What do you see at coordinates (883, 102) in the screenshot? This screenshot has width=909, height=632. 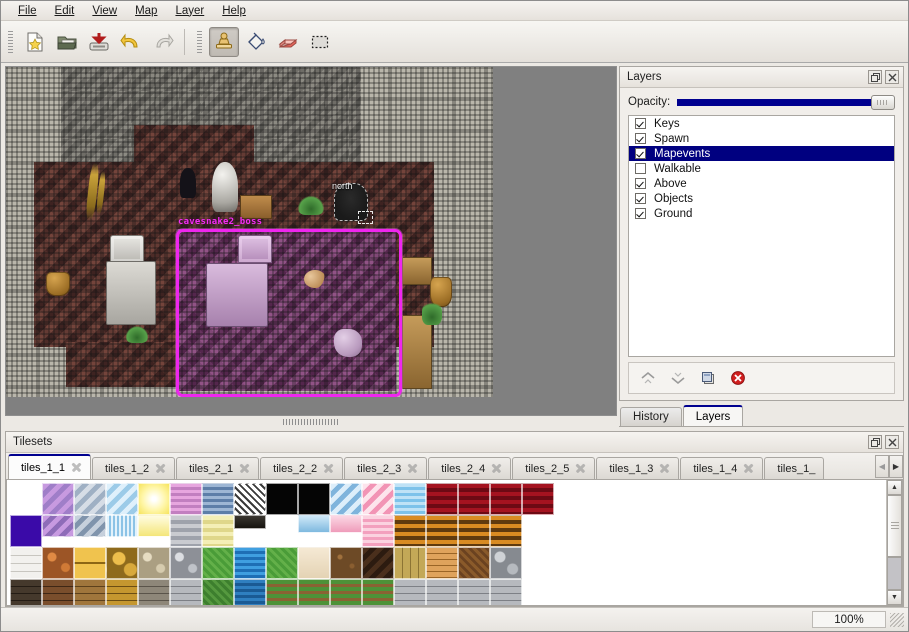 I see `opacity-slider-thumb` at bounding box center [883, 102].